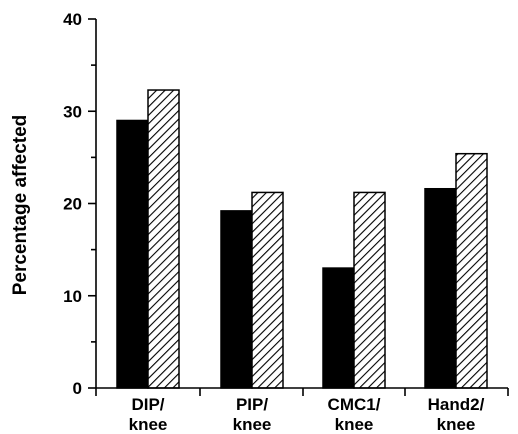 The width and height of the screenshot is (518, 434). Describe the element at coordinates (20, 205) in the screenshot. I see `y-axis-title: Percentage affected` at that location.